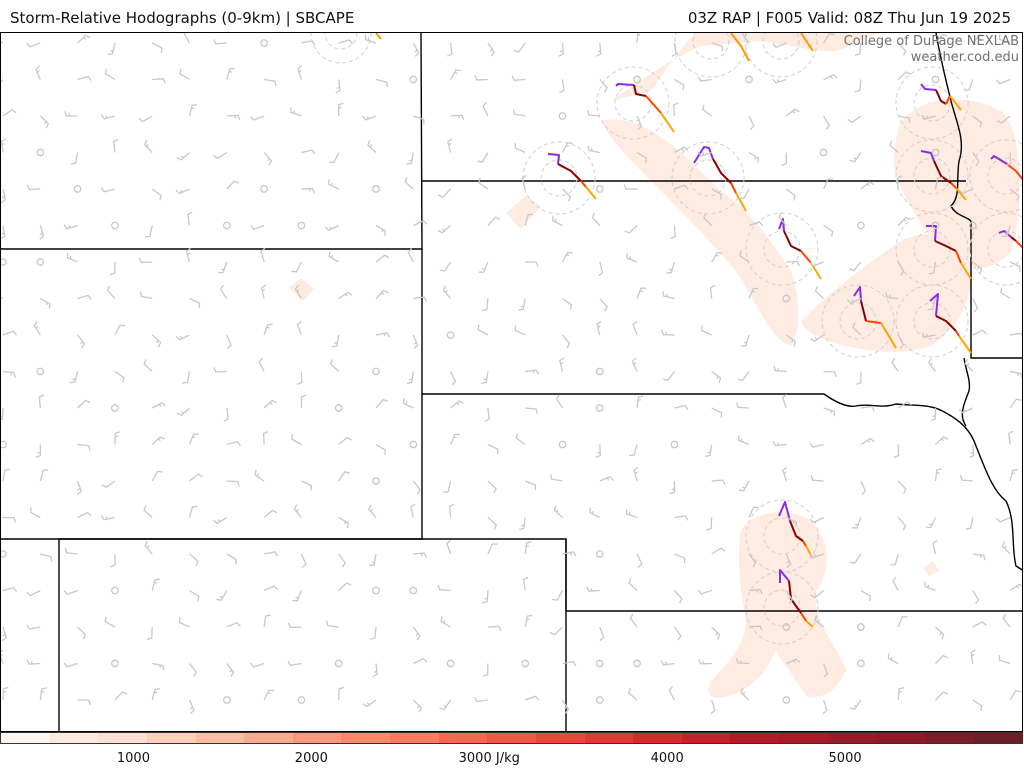 This screenshot has height=768, width=1024. I want to click on colorbar-tick-label: 4000, so click(667, 758).